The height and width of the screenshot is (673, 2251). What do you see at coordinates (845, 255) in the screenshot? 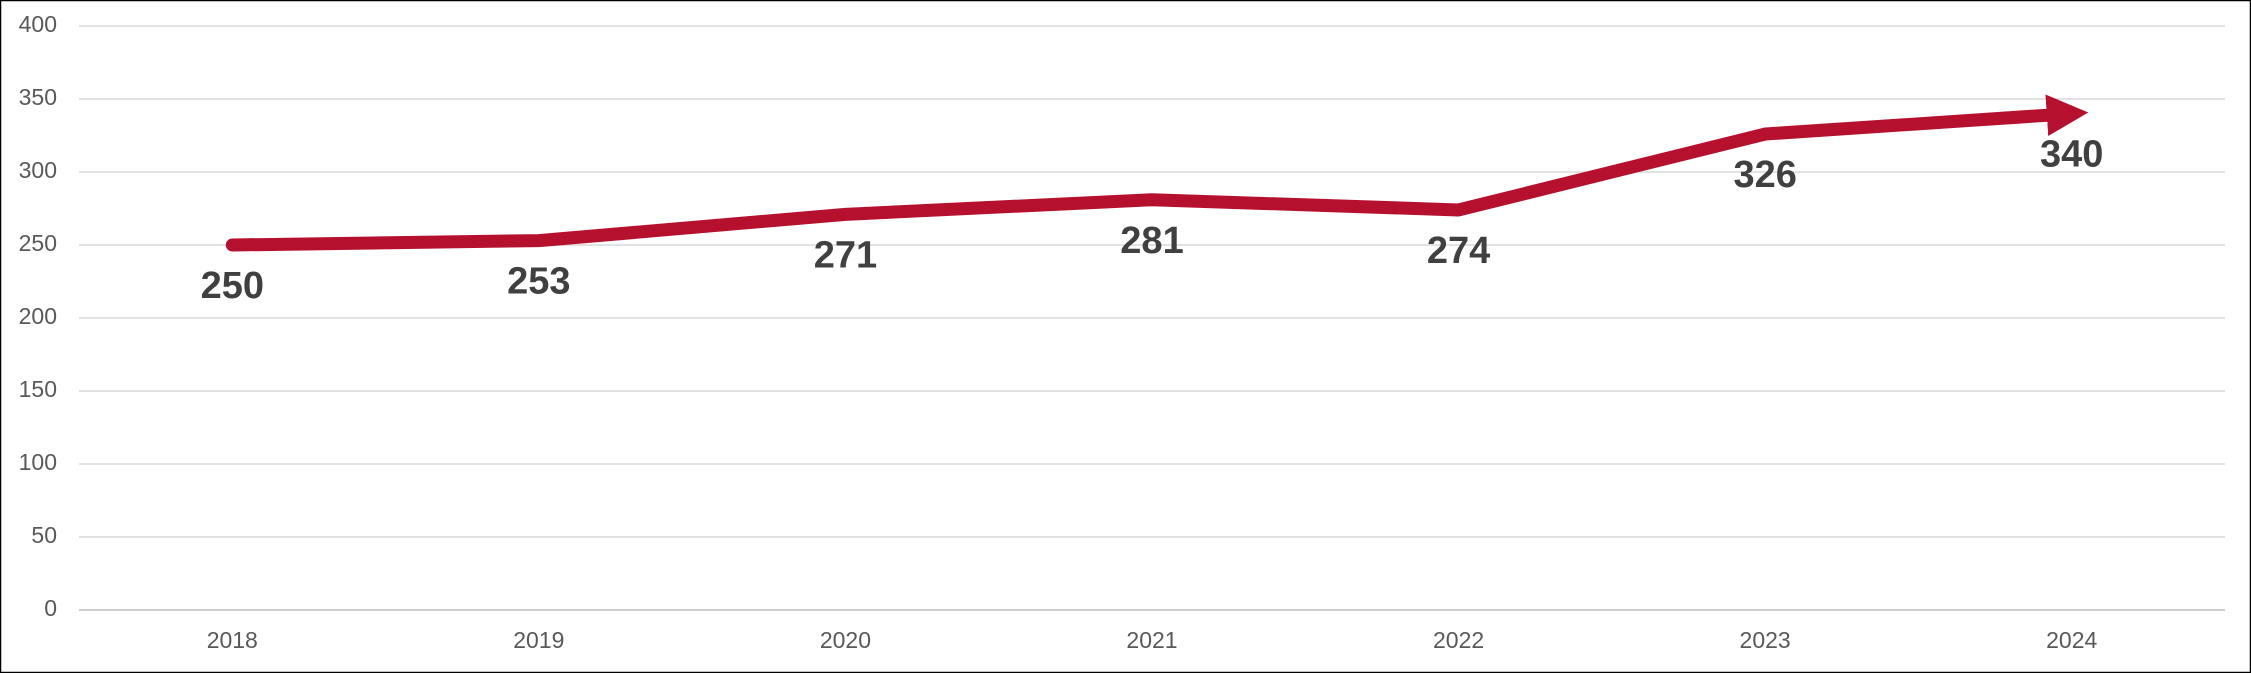
I see `data-label: 271` at bounding box center [845, 255].